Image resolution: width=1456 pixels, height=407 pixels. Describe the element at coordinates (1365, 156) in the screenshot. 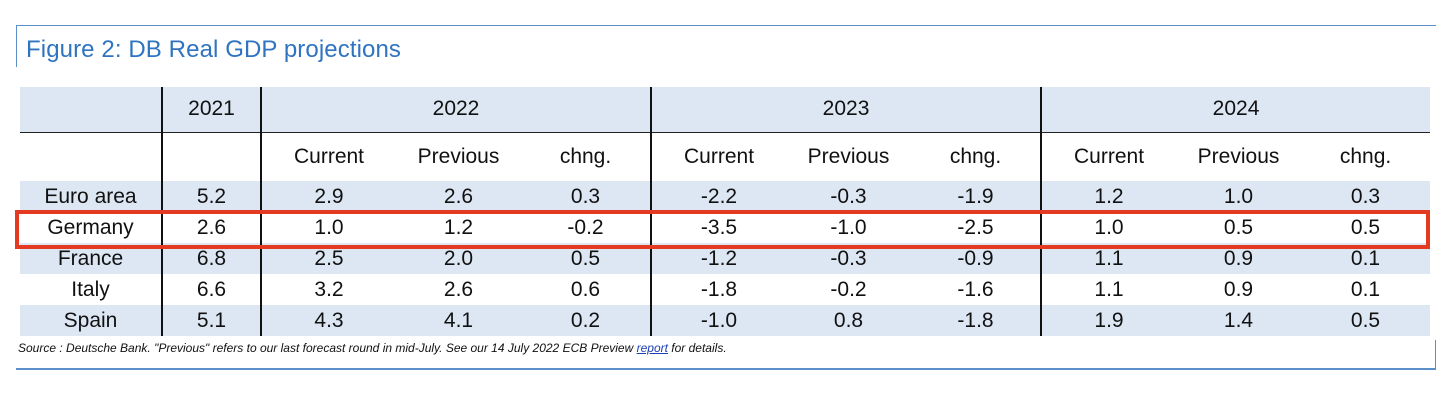

I see `subheader-change-2024: chng.` at that location.